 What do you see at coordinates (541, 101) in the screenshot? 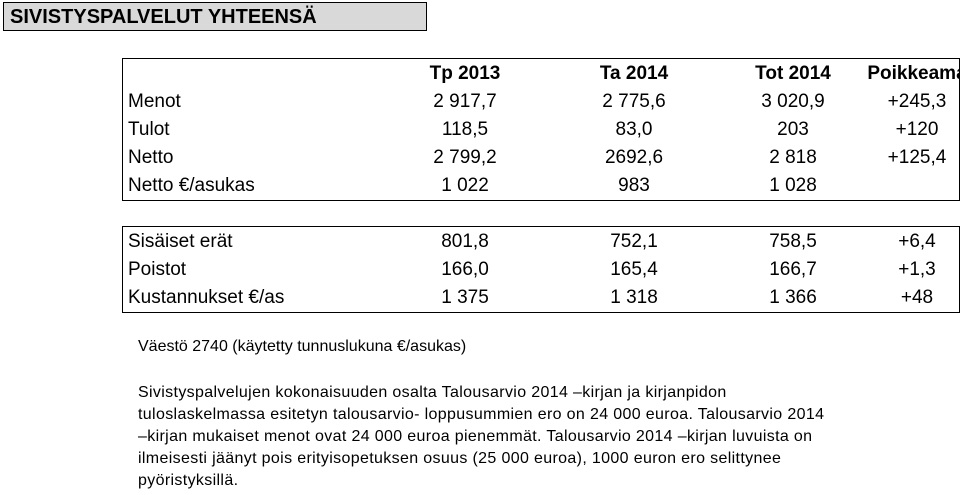
I see `table-row: Menot 2 917,7 2 775,6 3 020,9 +245,3` at bounding box center [541, 101].